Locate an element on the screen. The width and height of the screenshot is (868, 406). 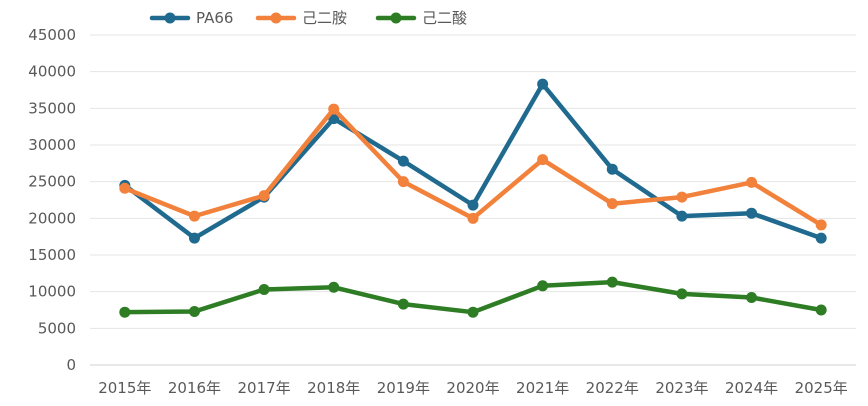
x-tick-label: 2020年 is located at coordinates (472, 388).